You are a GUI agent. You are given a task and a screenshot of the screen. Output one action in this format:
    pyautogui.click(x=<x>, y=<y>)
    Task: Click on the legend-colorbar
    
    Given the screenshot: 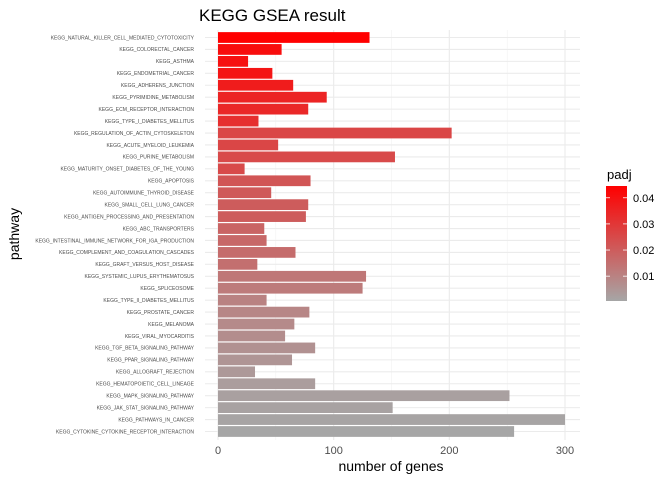 What is the action you would take?
    pyautogui.click(x=616, y=243)
    